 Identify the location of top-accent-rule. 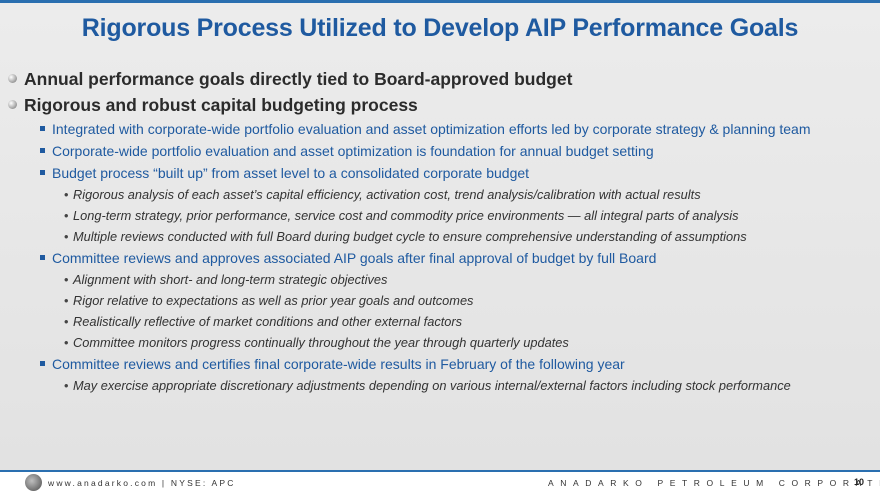
(440, 1).